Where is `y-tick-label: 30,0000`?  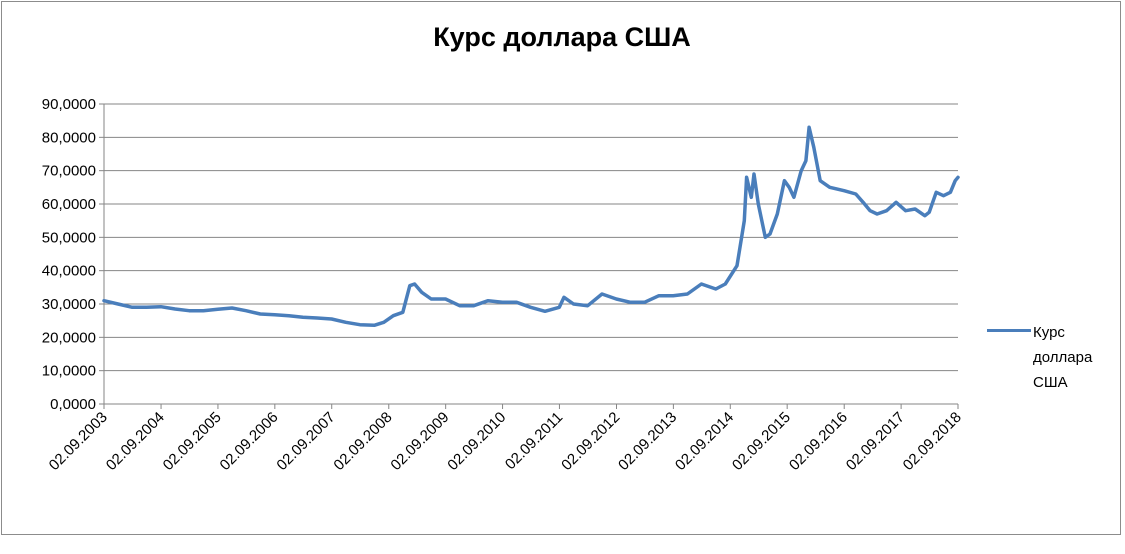 y-tick-label: 30,0000 is located at coordinates (69, 304).